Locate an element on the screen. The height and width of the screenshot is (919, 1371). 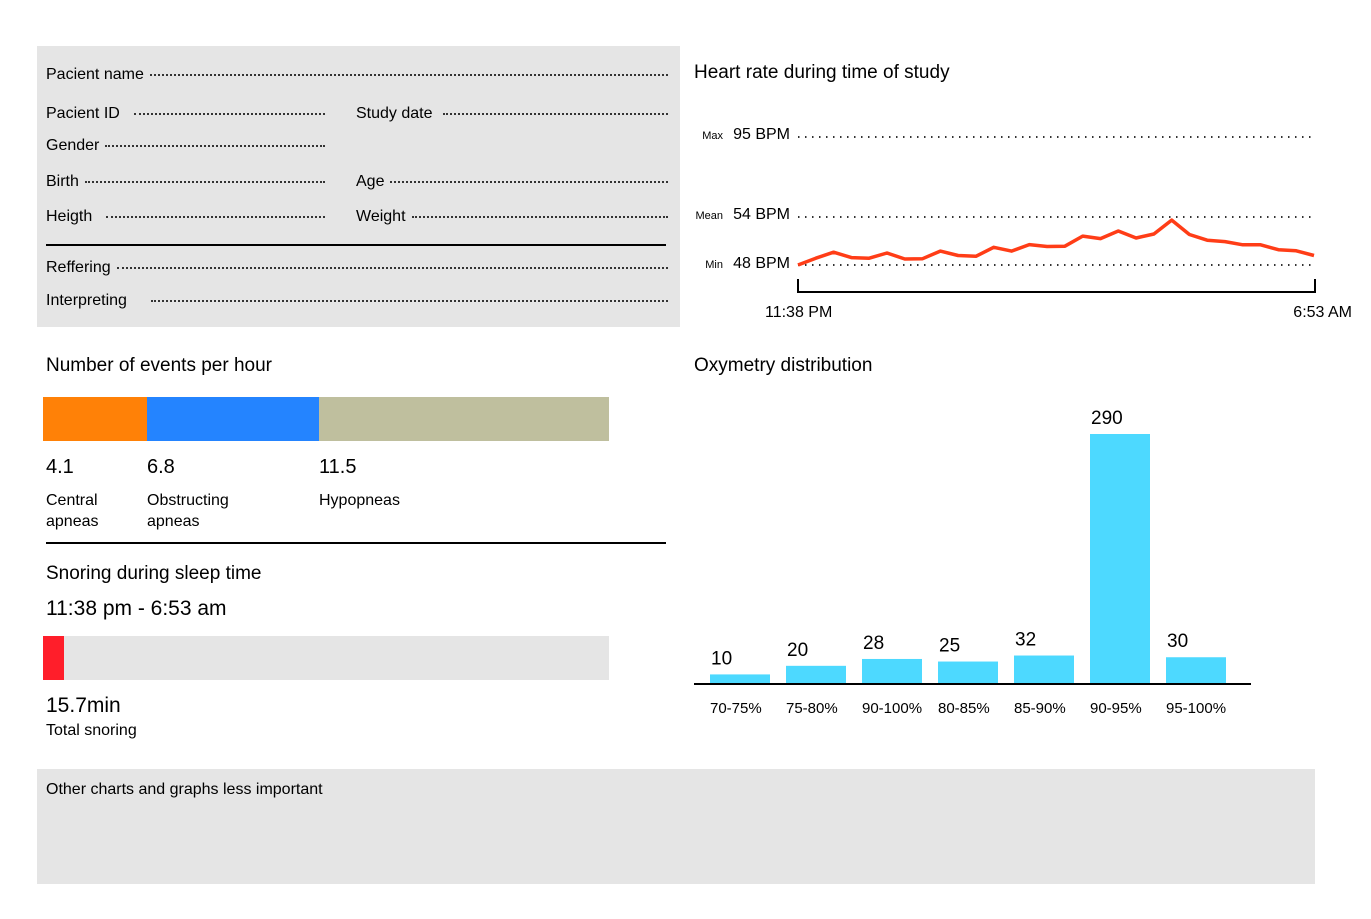
oxymetry-value-label: 20 is located at coordinates (797, 650).